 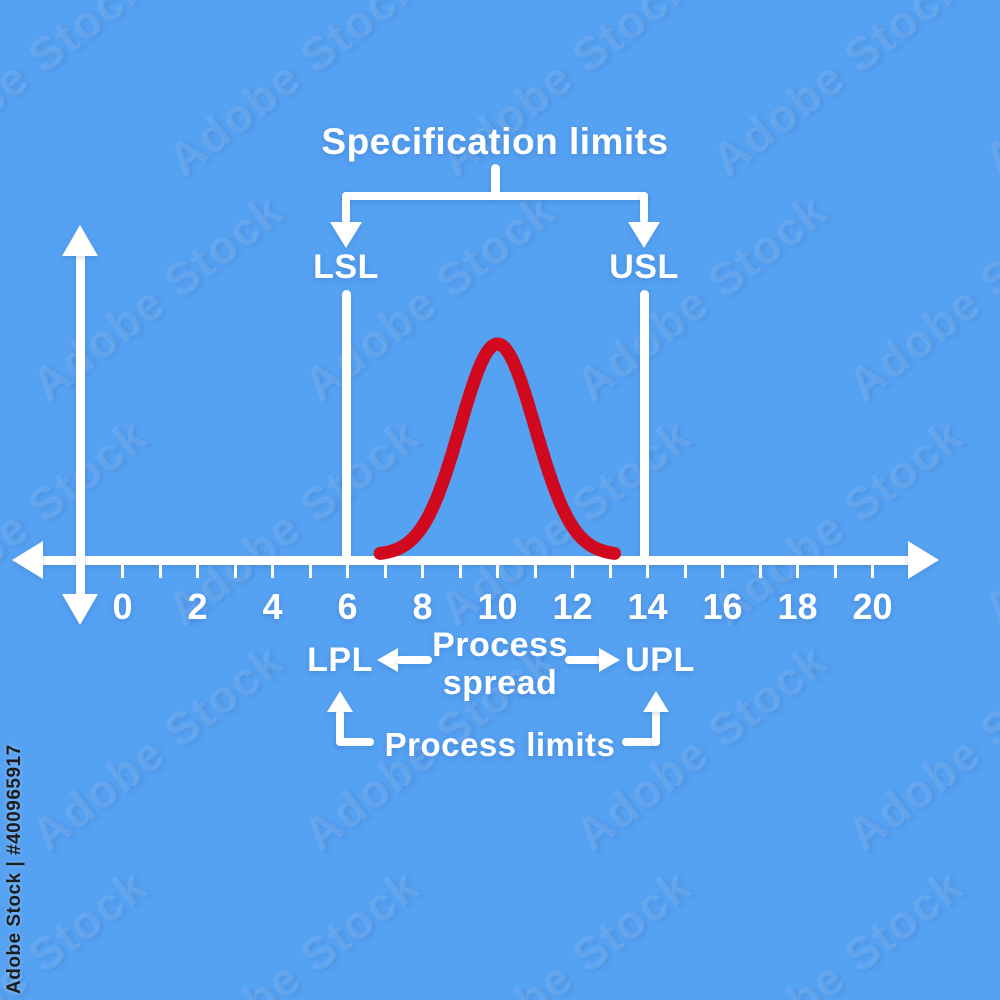 I want to click on process-limits-right-foot, so click(x=641, y=742).